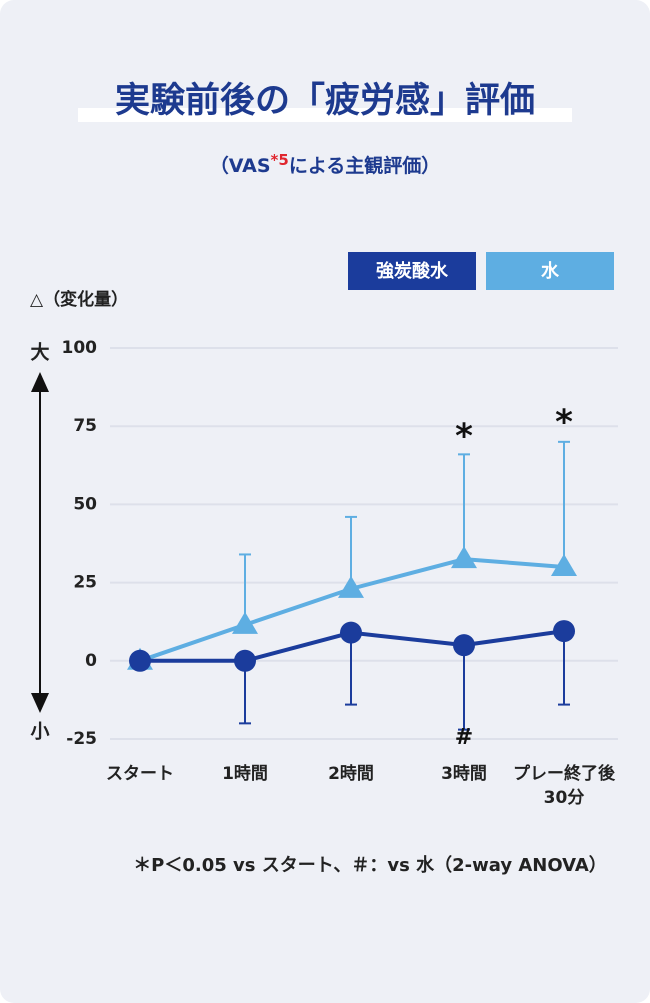 This screenshot has width=650, height=1003. What do you see at coordinates (140, 774) in the screenshot?
I see `x-tick-label: スタート` at bounding box center [140, 774].